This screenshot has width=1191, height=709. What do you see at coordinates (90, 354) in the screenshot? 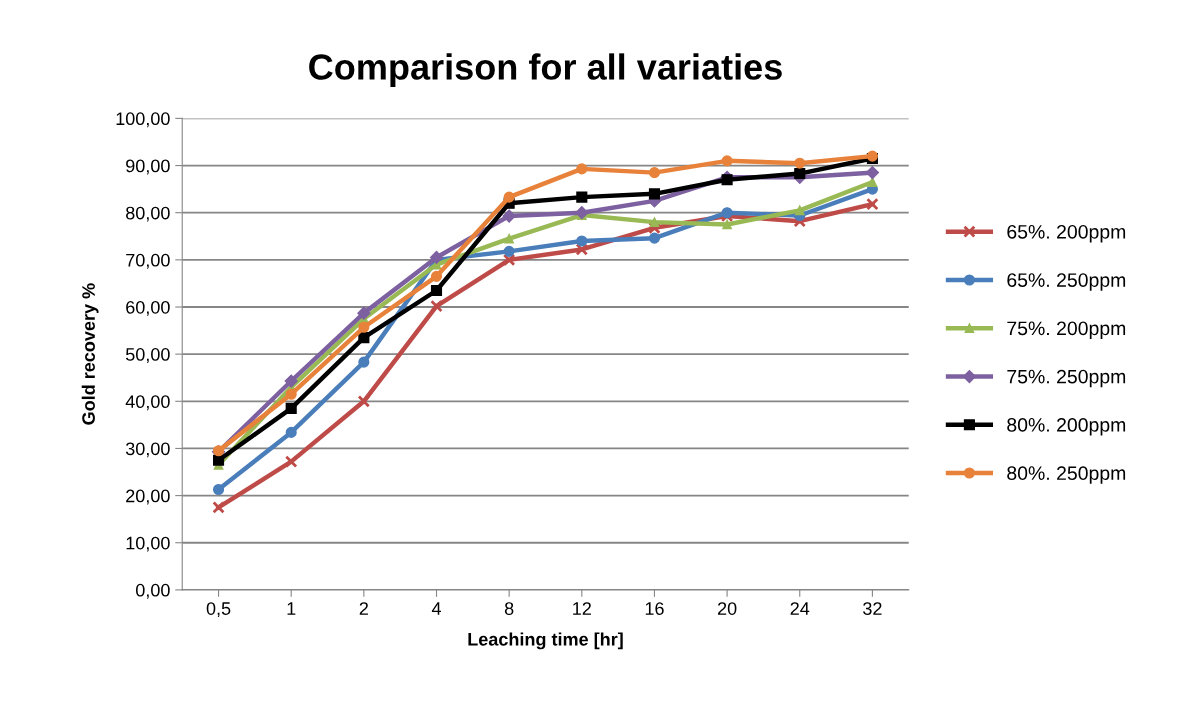
I see `y-axis-title: Gold recovery %` at bounding box center [90, 354].